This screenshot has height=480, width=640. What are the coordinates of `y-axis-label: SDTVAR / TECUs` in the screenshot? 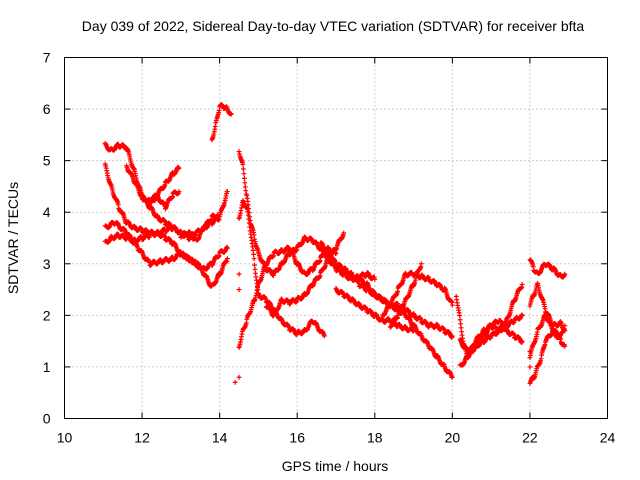 It's located at (13, 238).